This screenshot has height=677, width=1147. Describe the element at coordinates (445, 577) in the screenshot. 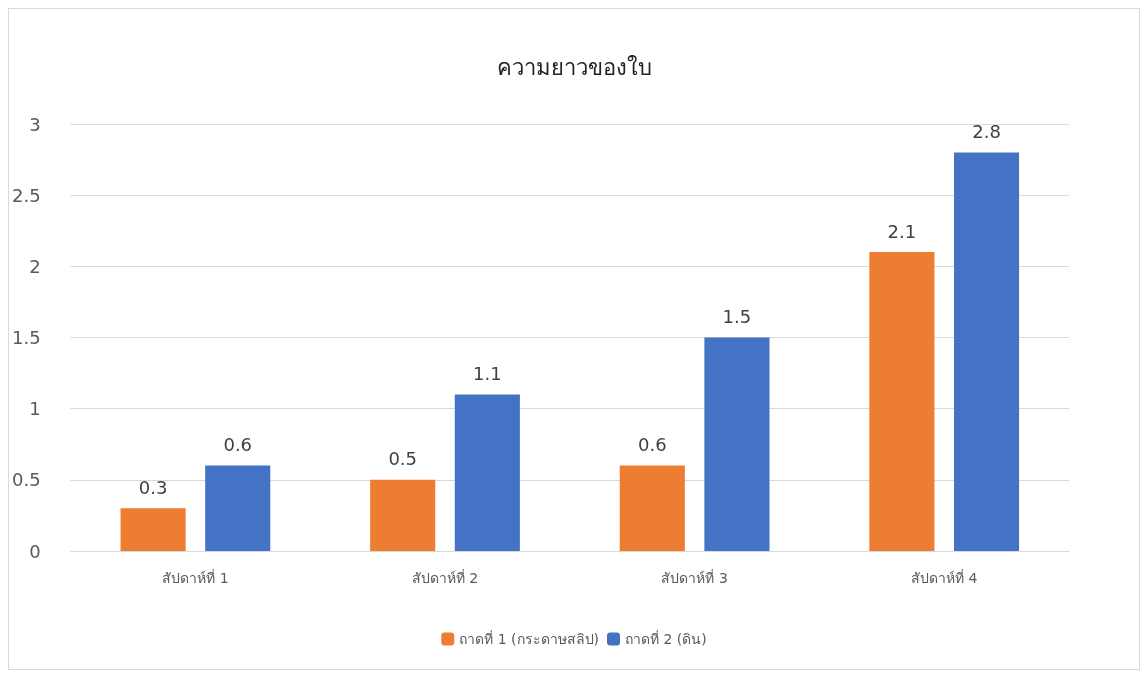

I see `x-tick-label: สัปดาห์ที่ 2` at that location.